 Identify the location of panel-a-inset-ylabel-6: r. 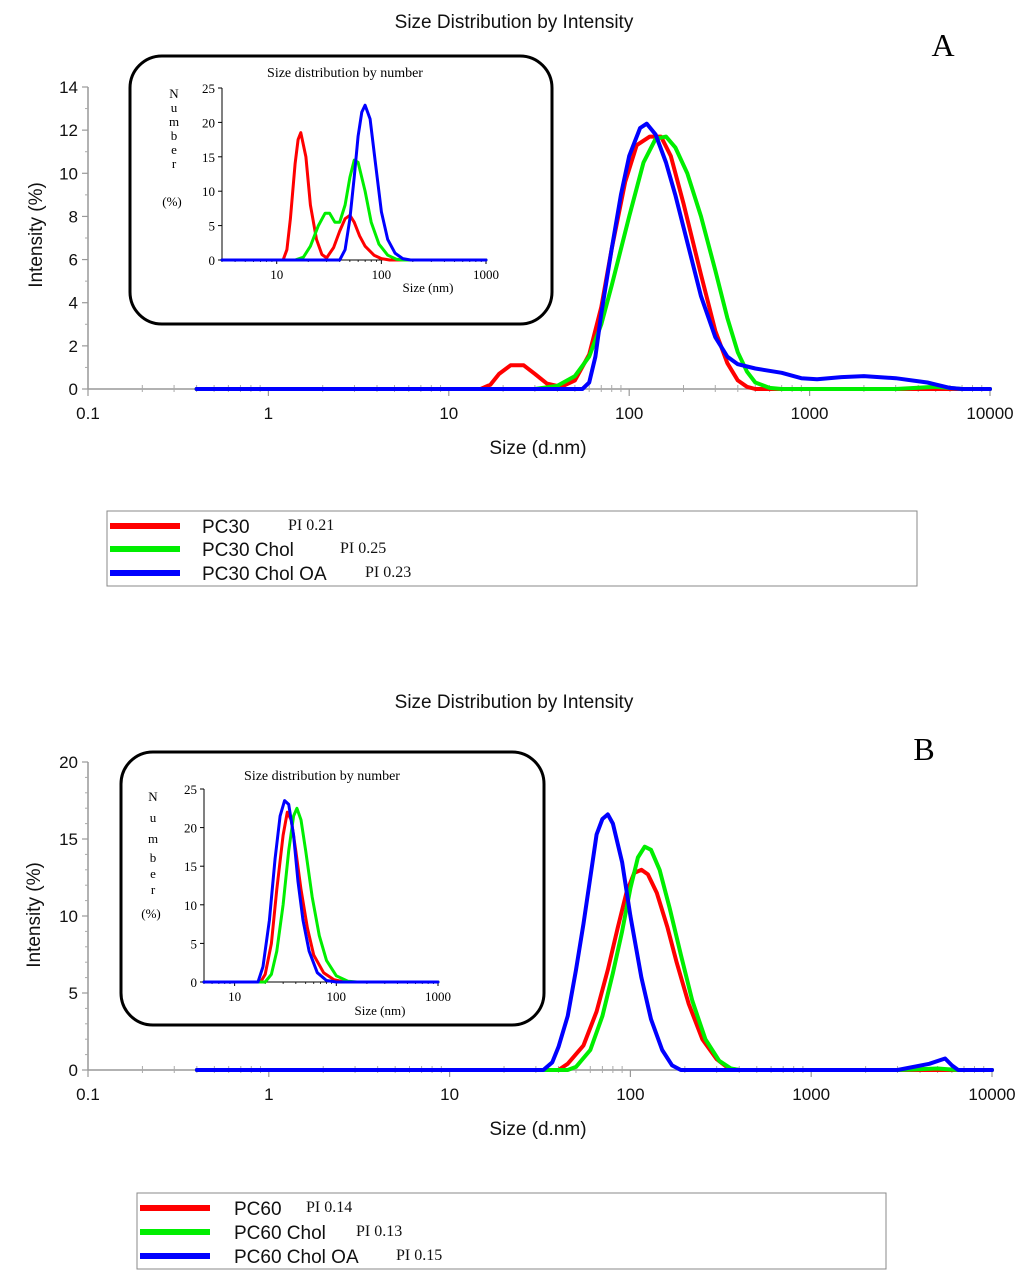
(174, 163).